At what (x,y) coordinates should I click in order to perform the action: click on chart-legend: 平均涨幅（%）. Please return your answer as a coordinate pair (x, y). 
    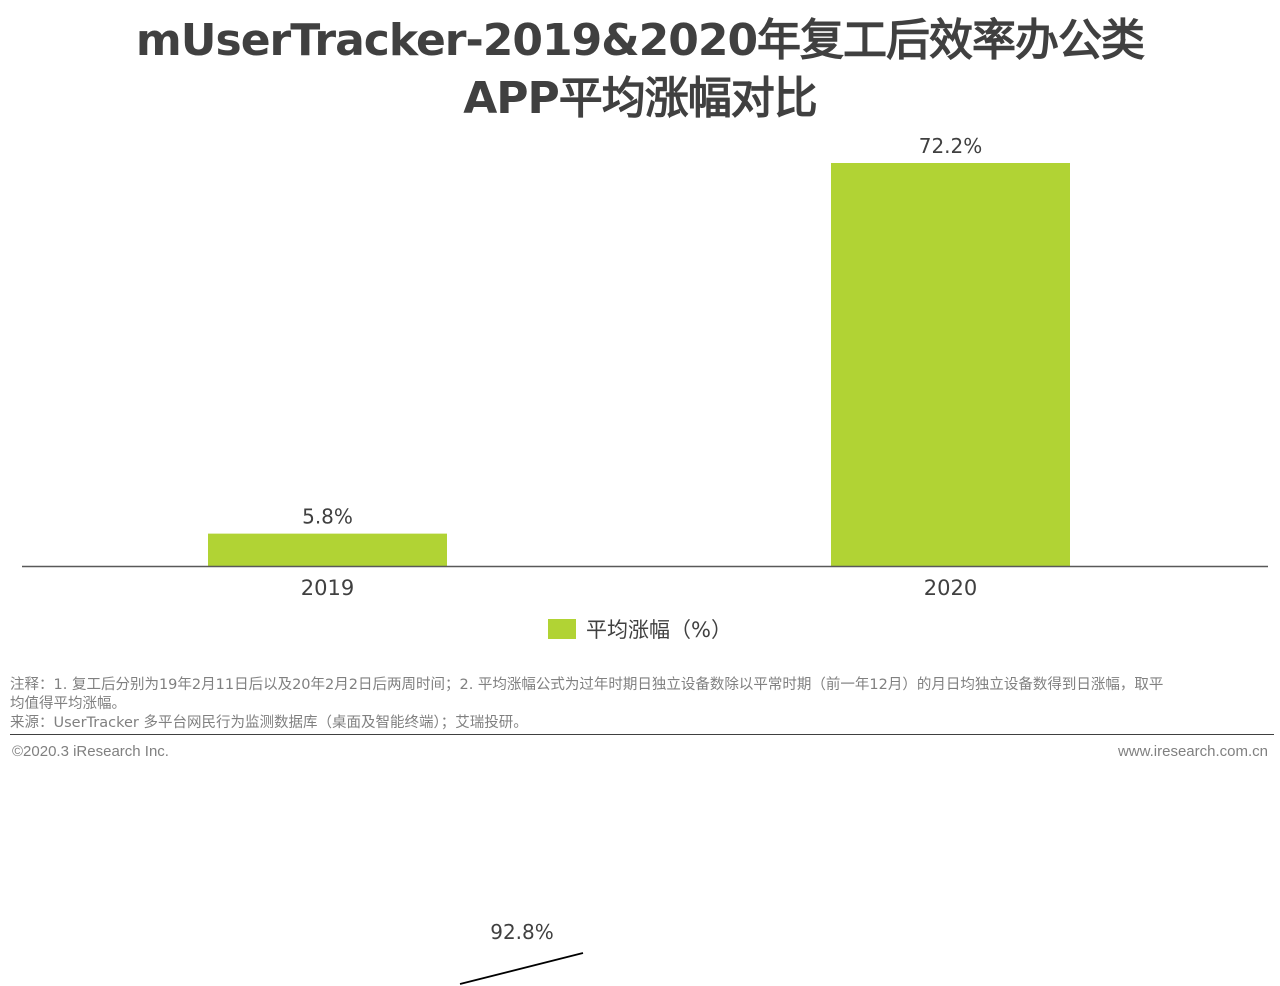
    Looking at the image, I should click on (640, 629).